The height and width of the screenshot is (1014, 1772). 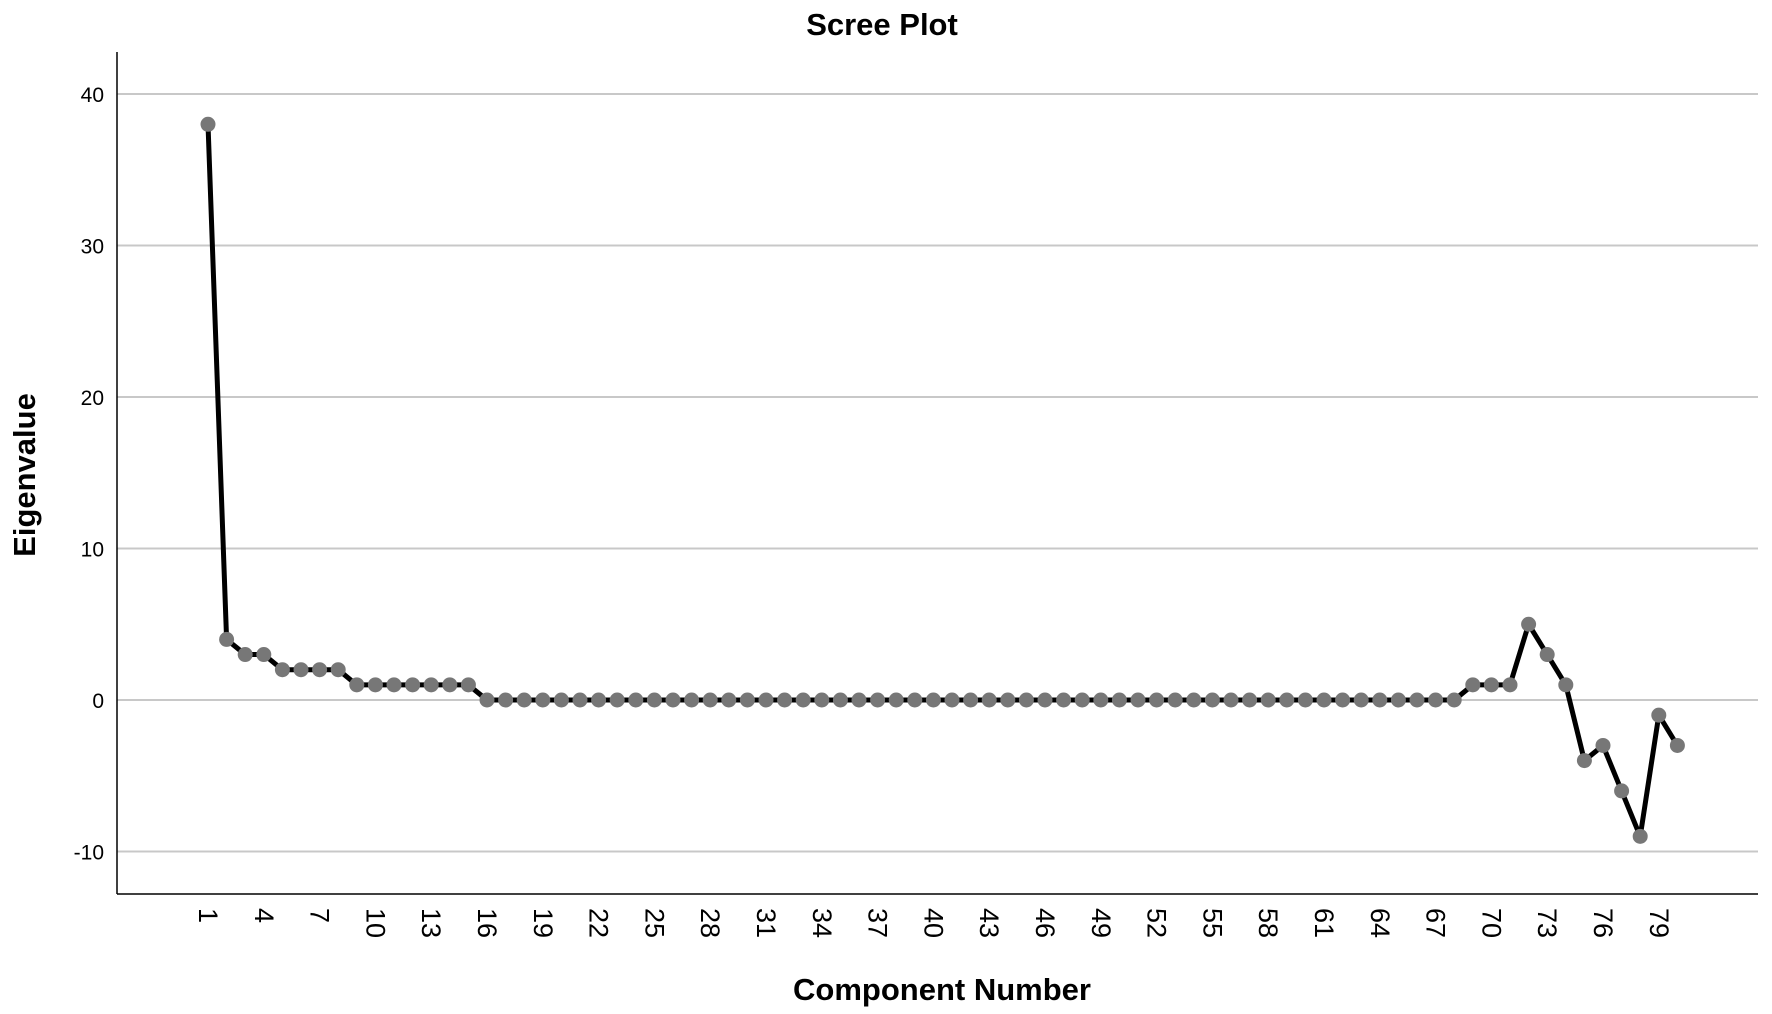 What do you see at coordinates (654, 923) in the screenshot?
I see `x-tick-label: 25` at bounding box center [654, 923].